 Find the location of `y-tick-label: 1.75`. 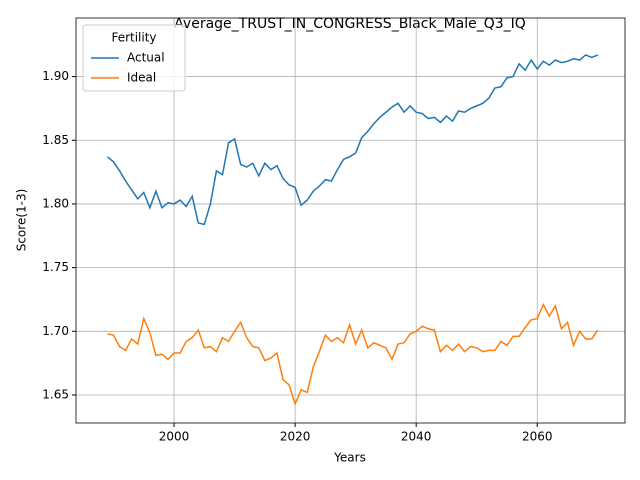

y-tick-label: 1.75 is located at coordinates (55, 267).